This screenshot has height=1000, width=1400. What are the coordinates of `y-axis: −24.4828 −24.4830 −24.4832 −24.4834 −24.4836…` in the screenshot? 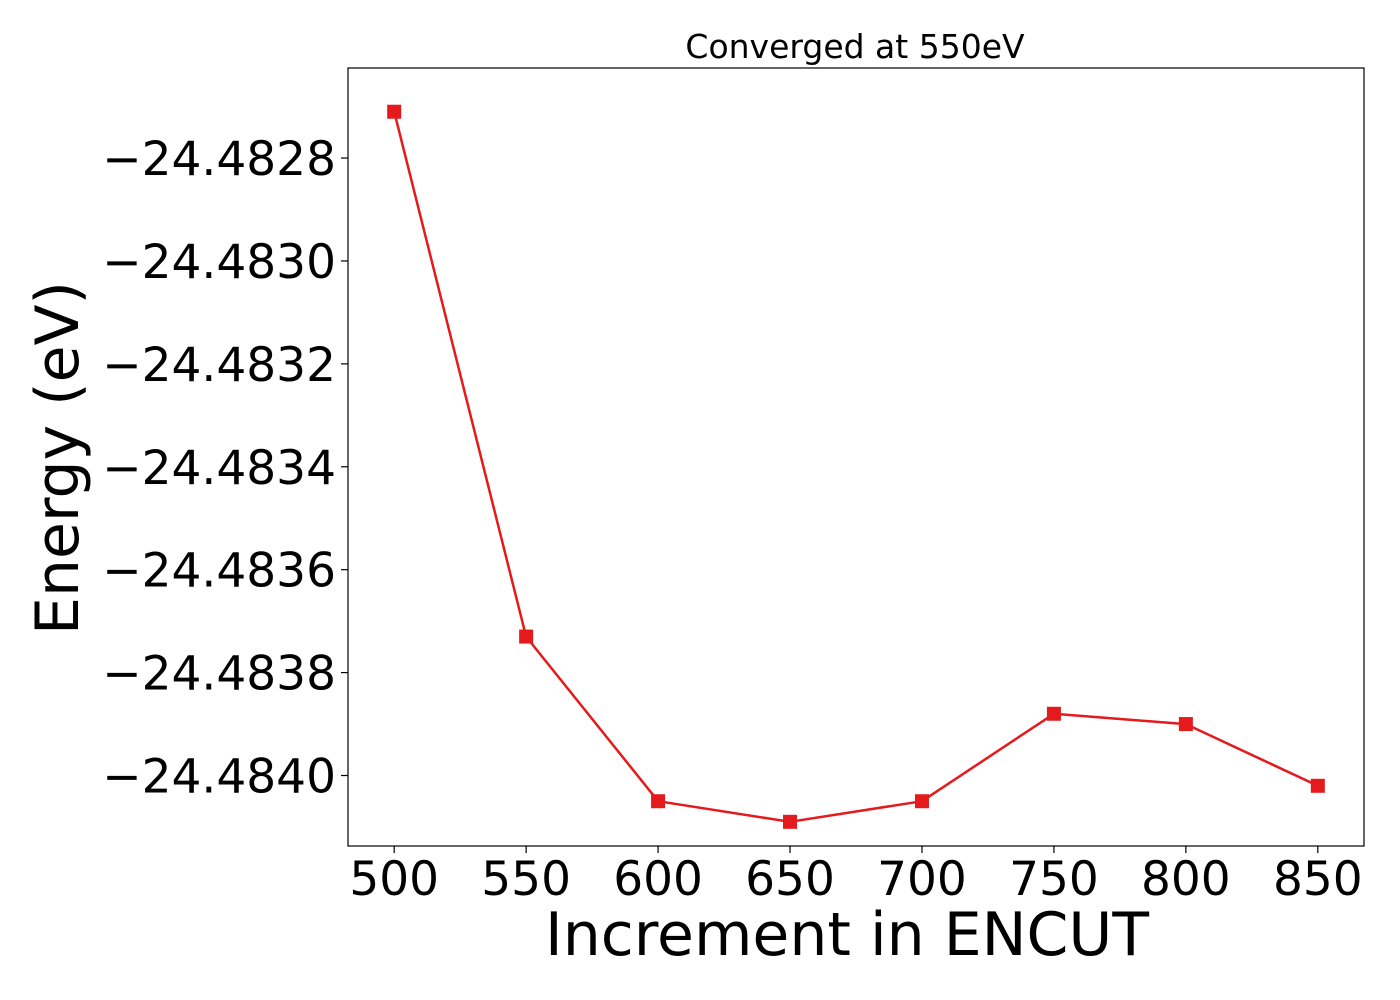 It's located at (225, 468).